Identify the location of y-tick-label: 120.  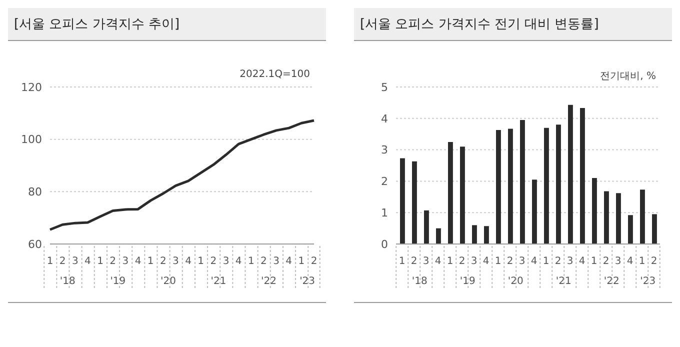
(31, 87).